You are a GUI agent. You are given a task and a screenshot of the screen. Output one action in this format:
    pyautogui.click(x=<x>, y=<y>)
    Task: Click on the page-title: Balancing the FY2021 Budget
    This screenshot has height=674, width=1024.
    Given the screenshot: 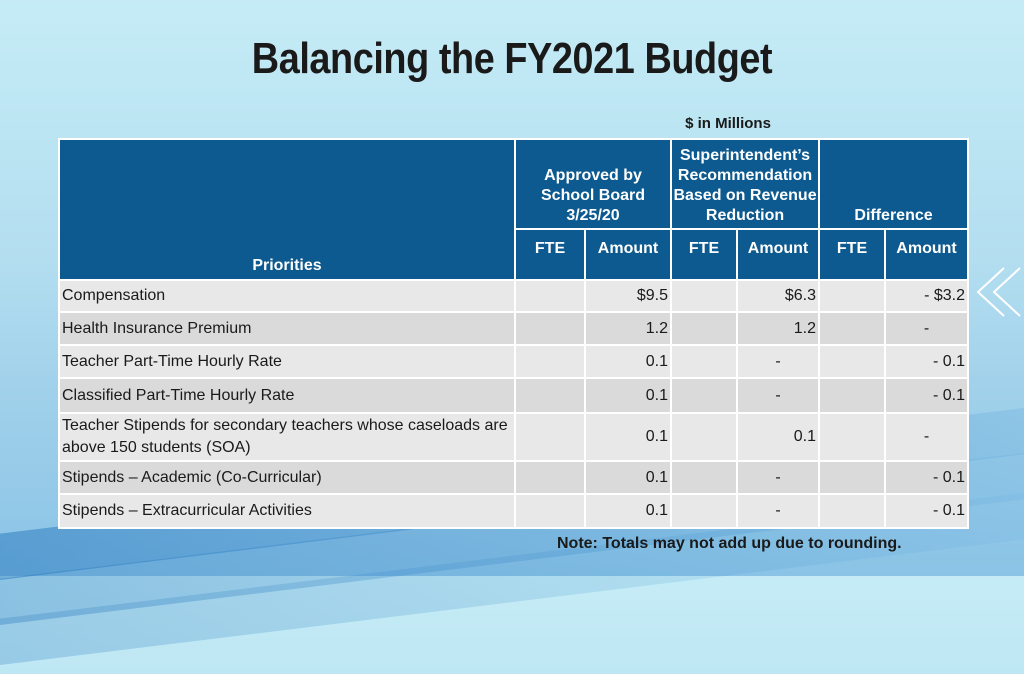 What is the action you would take?
    pyautogui.click(x=512, y=58)
    